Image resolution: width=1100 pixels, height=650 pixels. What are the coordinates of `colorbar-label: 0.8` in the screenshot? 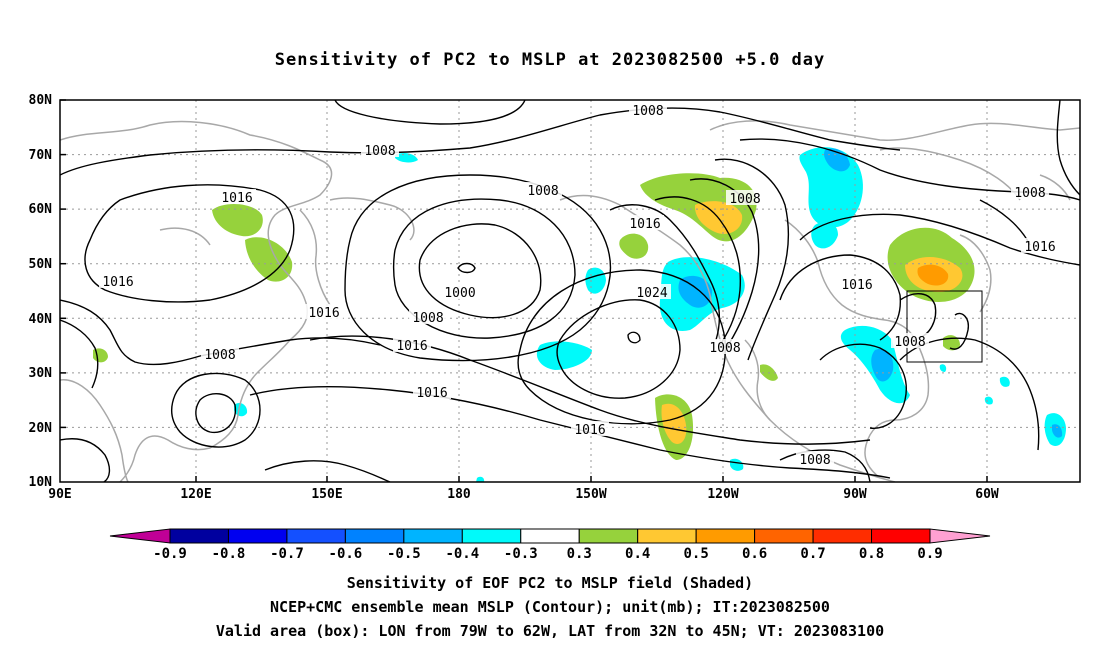 It's located at (871, 554).